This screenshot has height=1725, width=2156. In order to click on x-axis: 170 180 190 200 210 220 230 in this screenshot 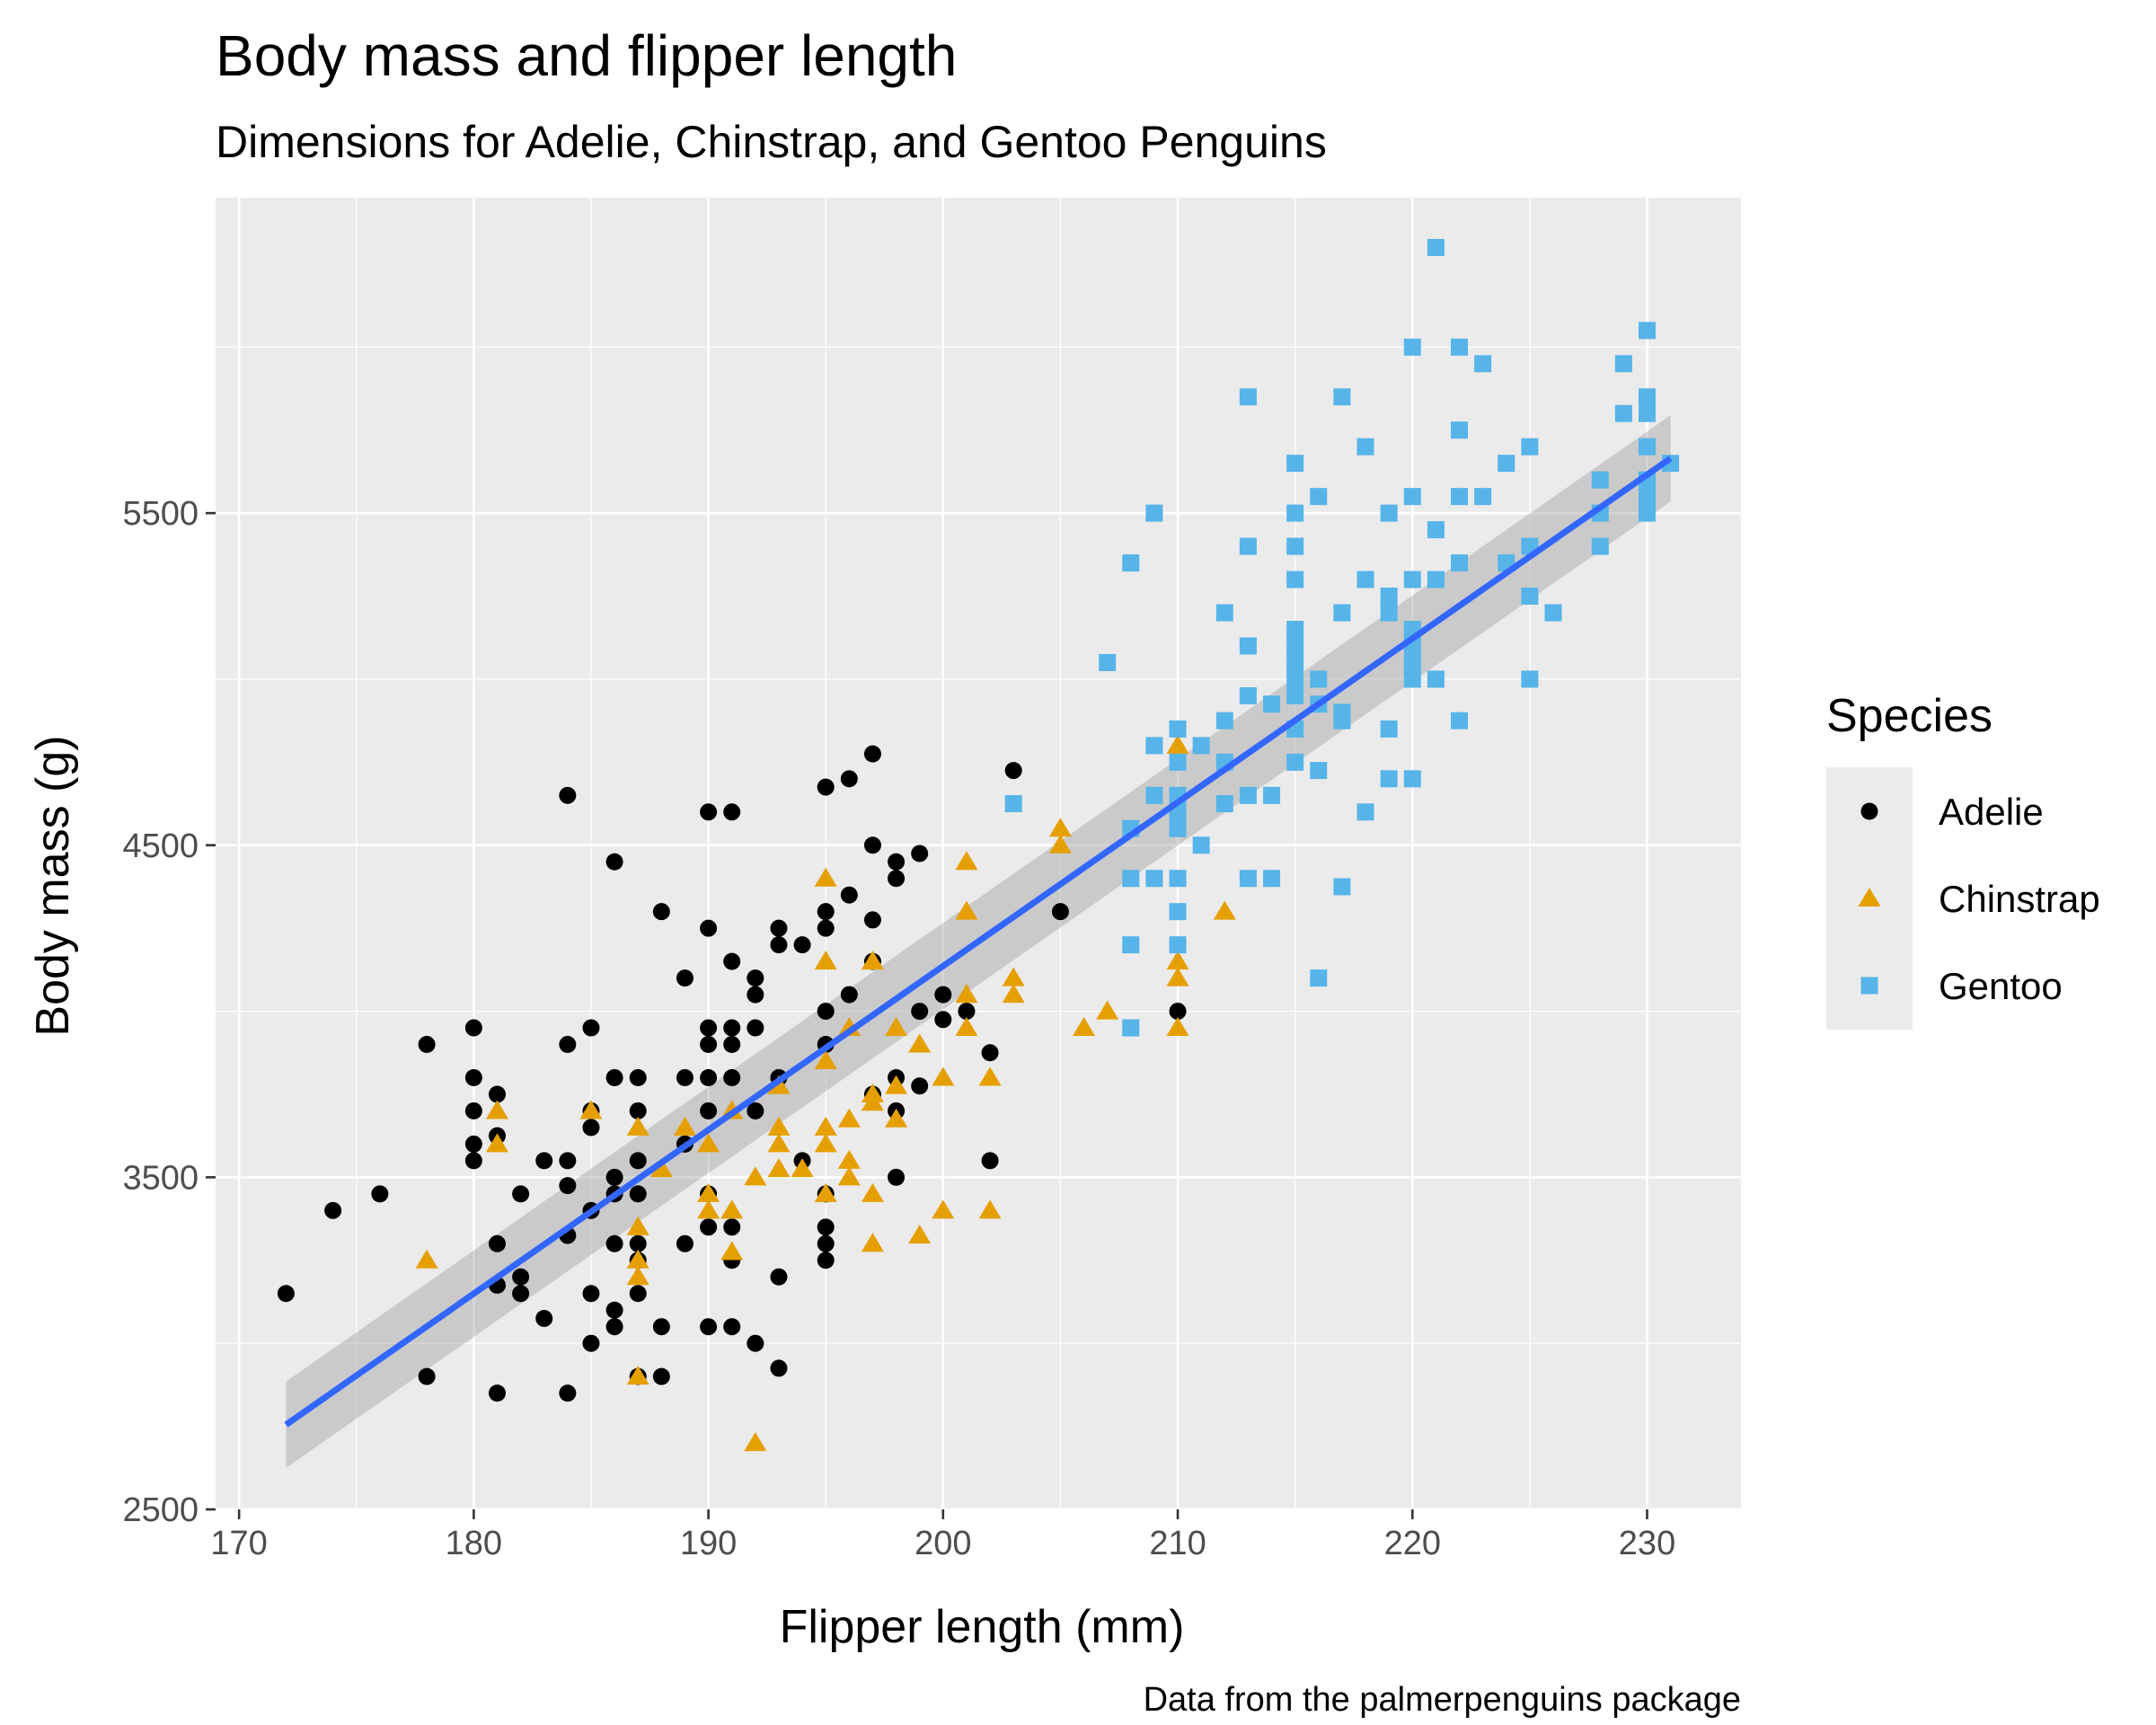, I will do `click(943, 1535)`.